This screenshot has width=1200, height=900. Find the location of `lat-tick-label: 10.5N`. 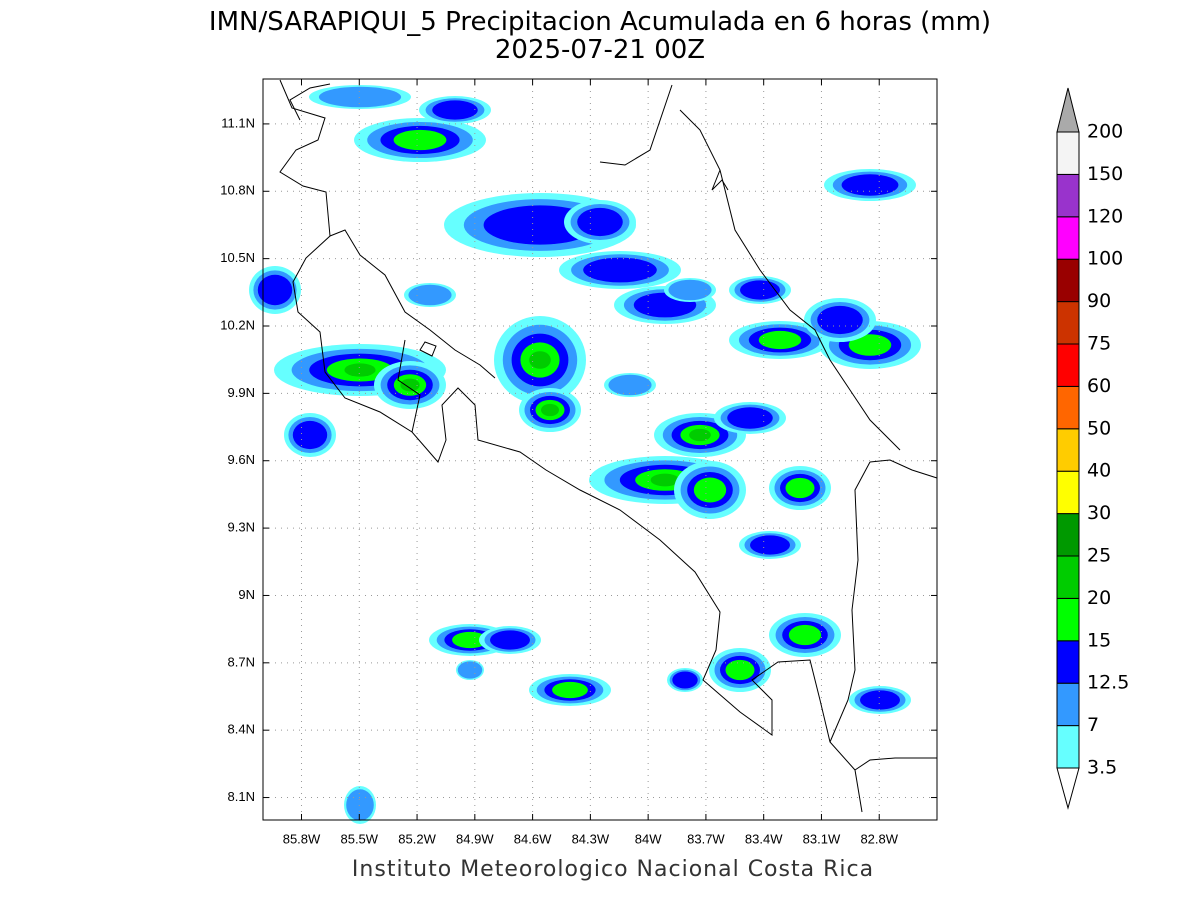

lat-tick-label: 10.5N is located at coordinates (237, 257).